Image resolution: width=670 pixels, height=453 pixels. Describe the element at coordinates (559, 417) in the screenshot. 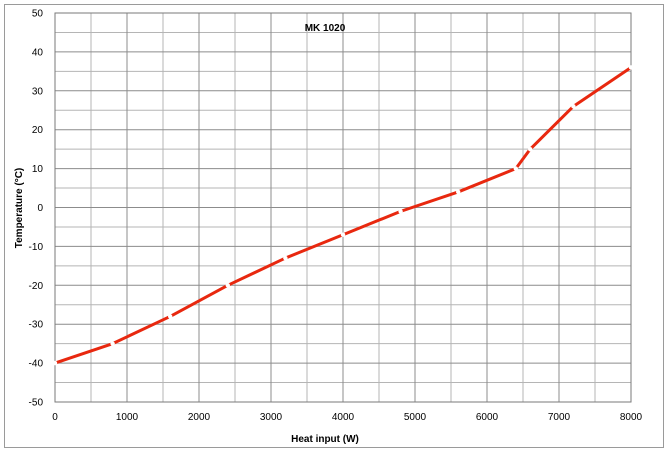

I see `x-tick-label: 7000` at that location.